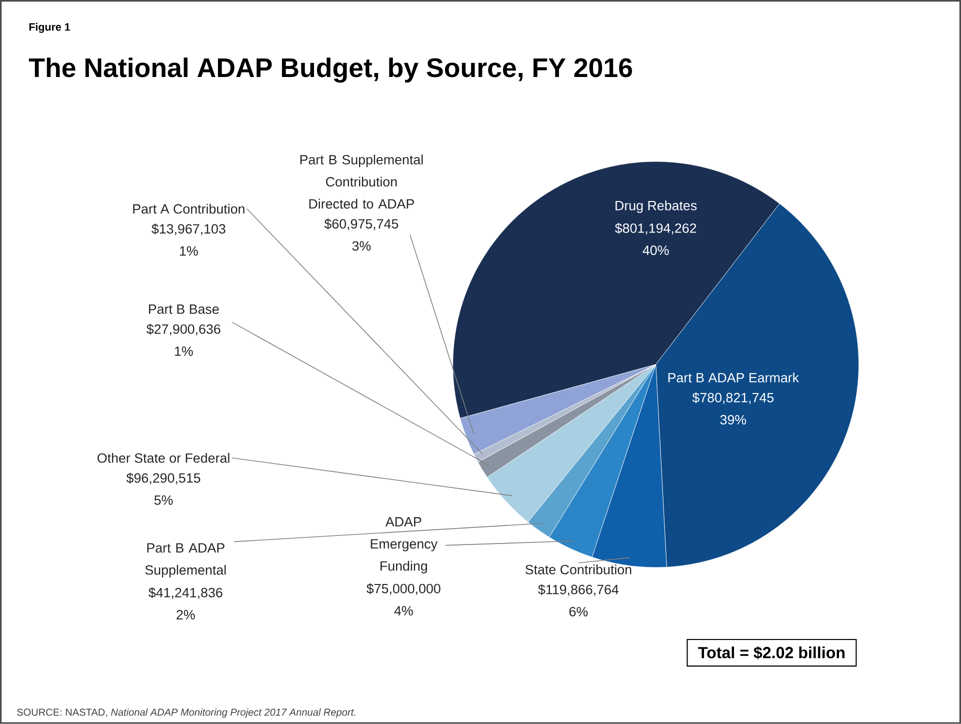  I want to click on data-label: $801,194,262 40%, so click(655, 239).